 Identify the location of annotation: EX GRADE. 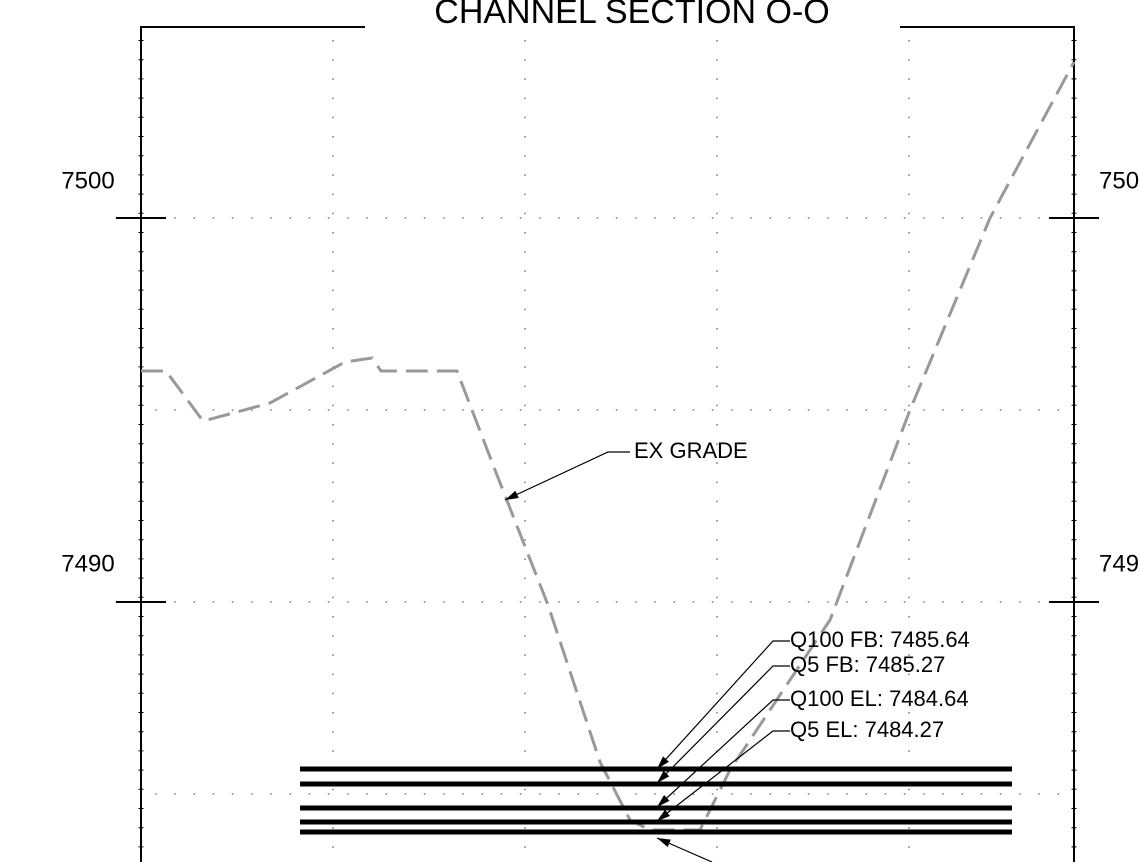
(691, 450).